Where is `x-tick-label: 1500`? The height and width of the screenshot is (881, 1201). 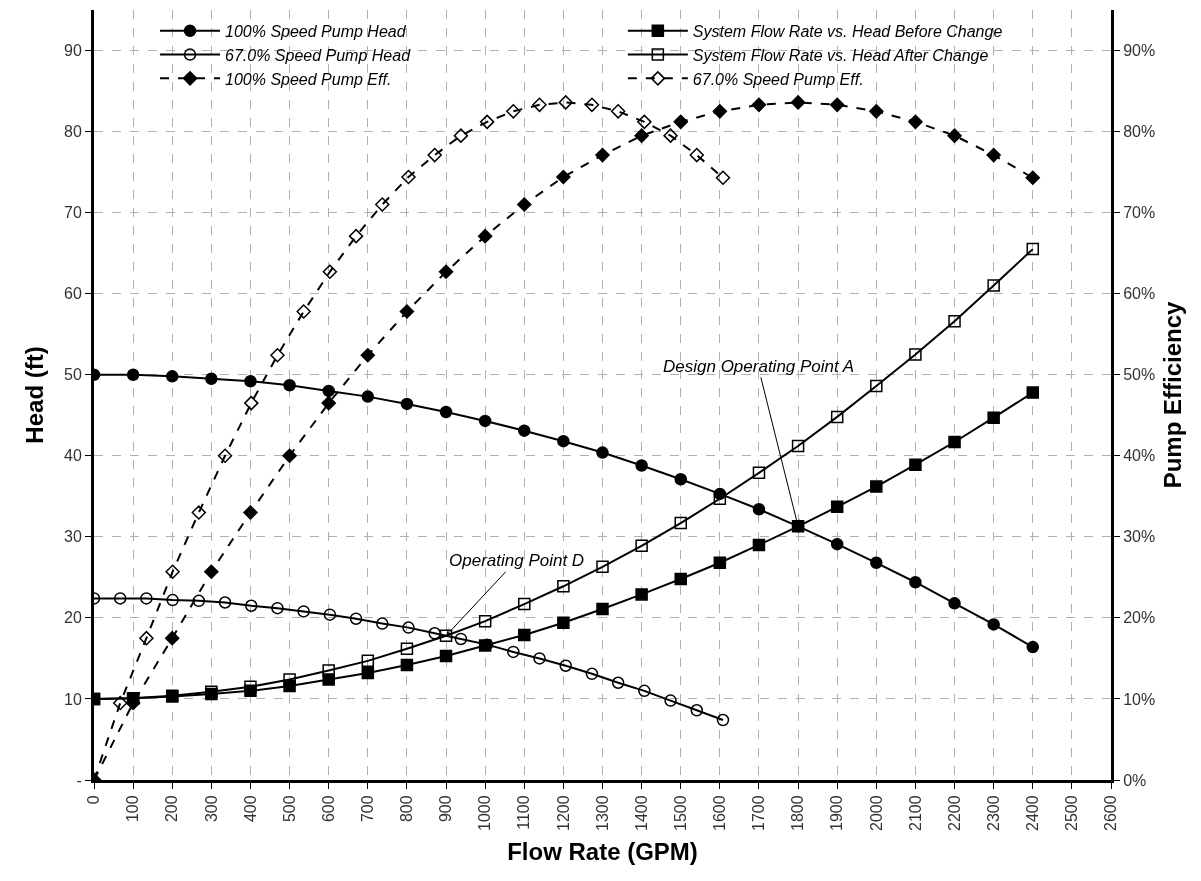 x-tick-label: 1500 is located at coordinates (680, 813).